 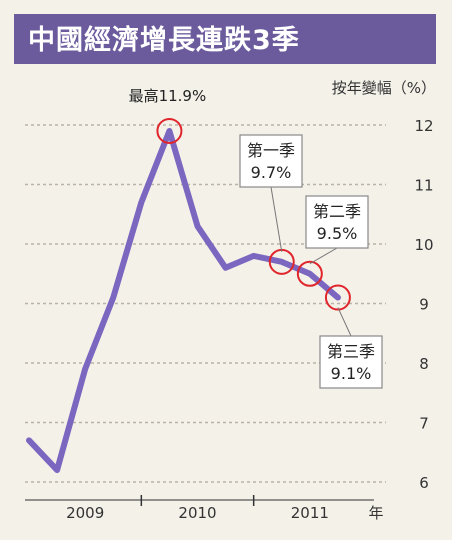 I want to click on callout-value: 9.1%, so click(x=351, y=373).